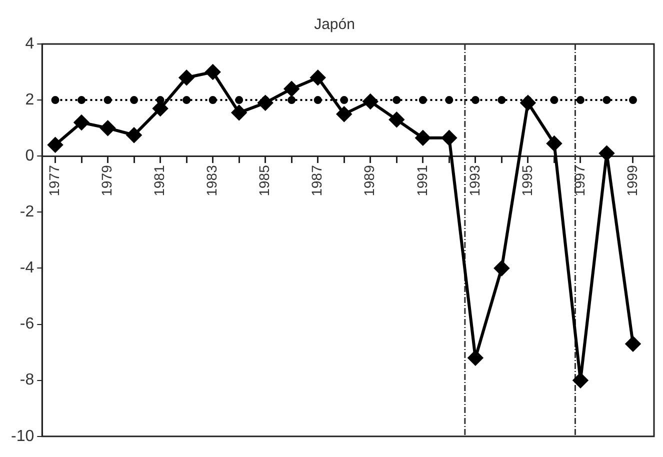  I want to click on y-tick-label: -2, so click(27, 212).